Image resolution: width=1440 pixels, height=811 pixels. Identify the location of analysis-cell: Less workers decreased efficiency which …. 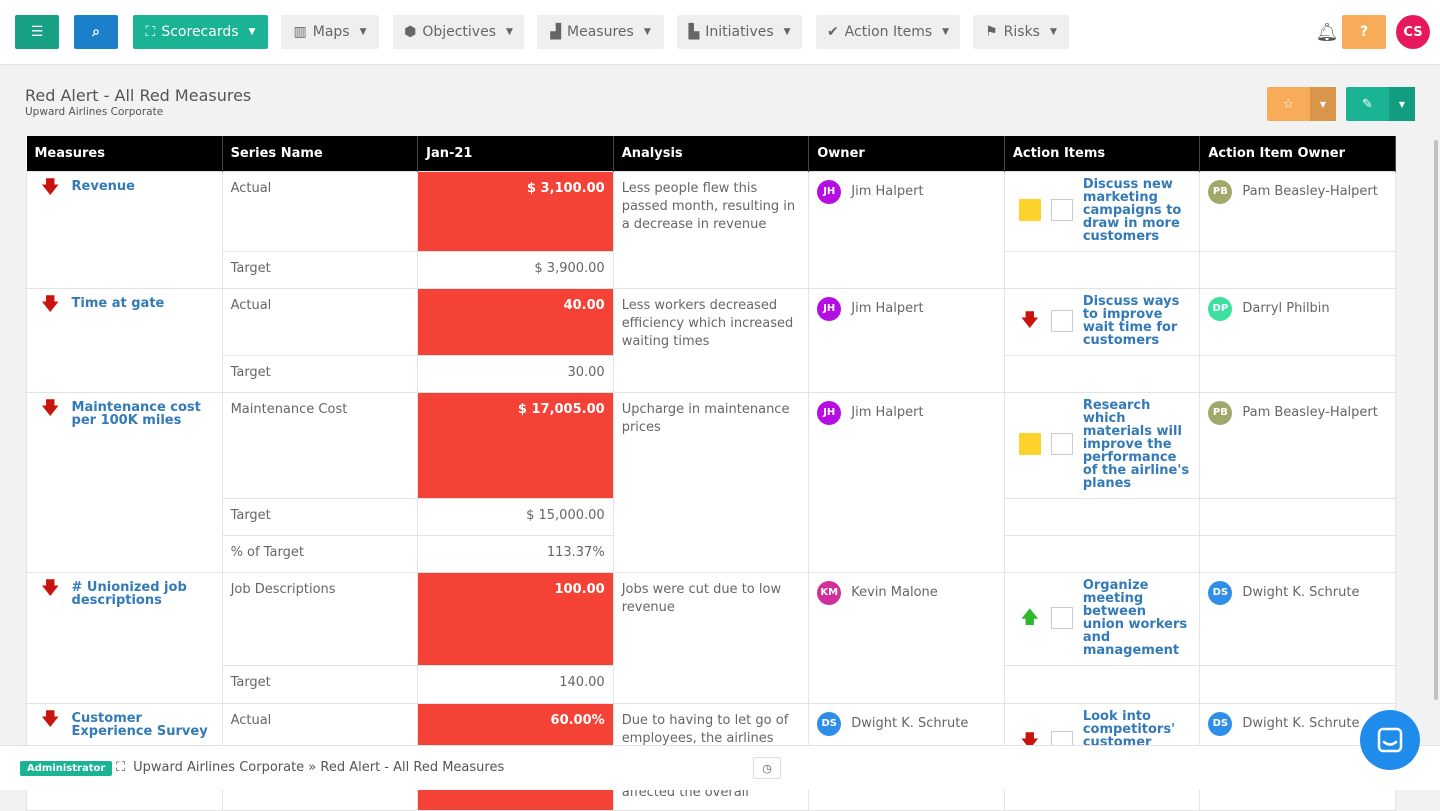
(711, 340).